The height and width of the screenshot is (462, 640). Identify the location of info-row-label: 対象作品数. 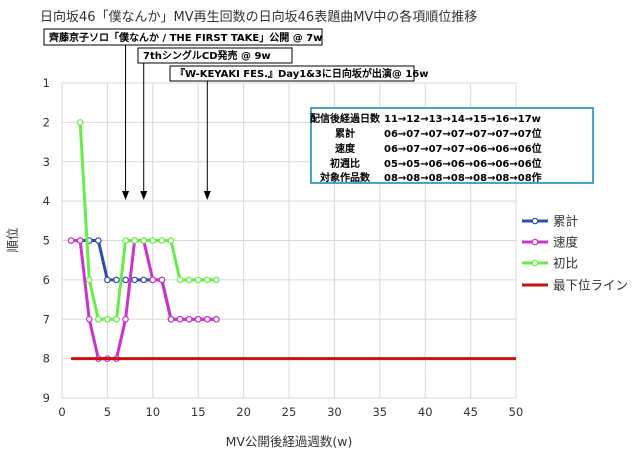
(345, 177).